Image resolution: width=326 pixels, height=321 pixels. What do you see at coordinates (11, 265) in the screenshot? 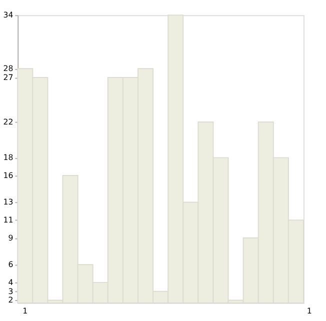
I see `y-tick-label: 6` at bounding box center [11, 265].